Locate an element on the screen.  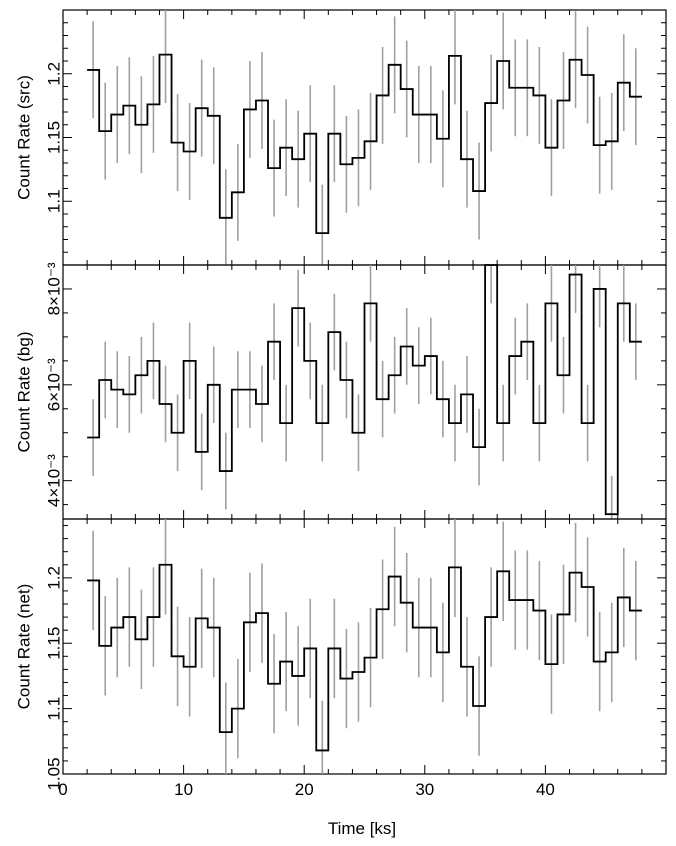
x-tick-label: 10 is located at coordinates (183, 789).